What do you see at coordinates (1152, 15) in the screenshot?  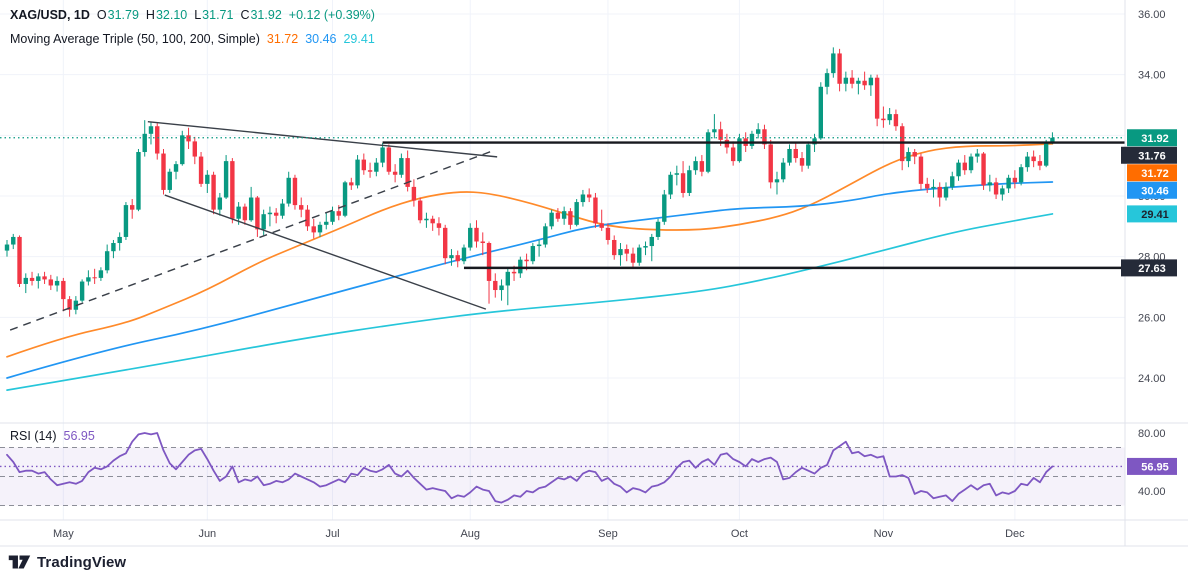 I see `price-tick-label: 36.00` at bounding box center [1152, 15].